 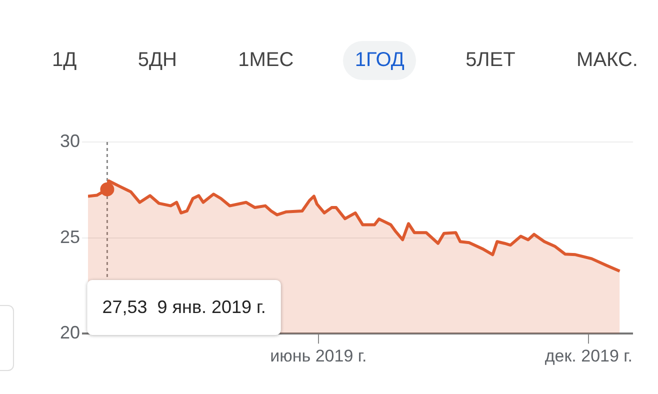 What do you see at coordinates (64, 60) in the screenshot?
I see `text: 1Д` at bounding box center [64, 60].